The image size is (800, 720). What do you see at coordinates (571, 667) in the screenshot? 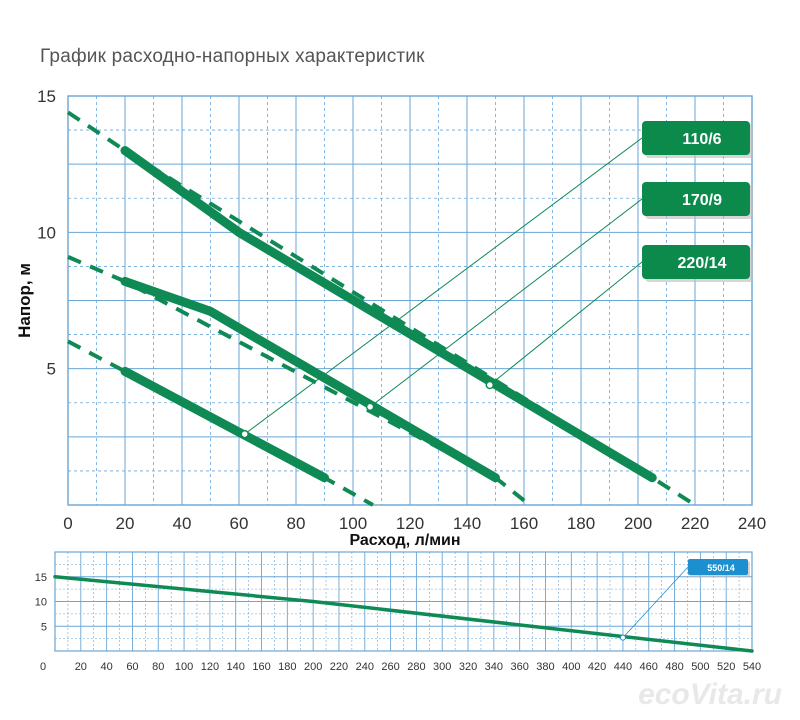
I see `x-tick-label: 400` at bounding box center [571, 667].